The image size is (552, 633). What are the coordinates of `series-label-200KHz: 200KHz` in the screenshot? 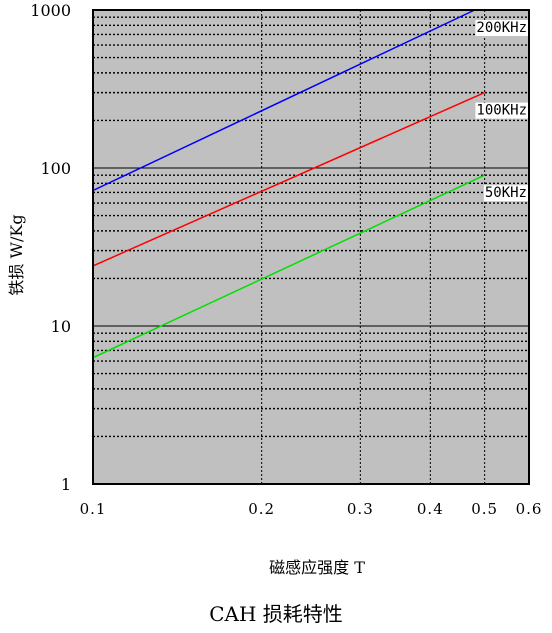 It's located at (501, 28).